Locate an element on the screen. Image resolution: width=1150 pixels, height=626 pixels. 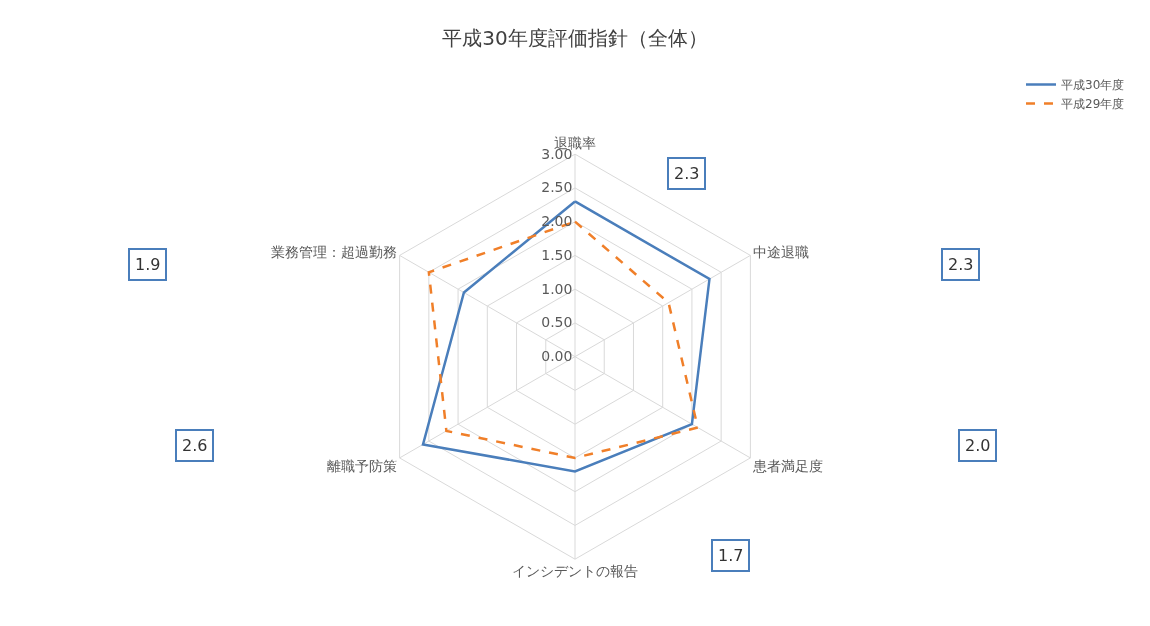
text: 2.0 is located at coordinates (978, 445).